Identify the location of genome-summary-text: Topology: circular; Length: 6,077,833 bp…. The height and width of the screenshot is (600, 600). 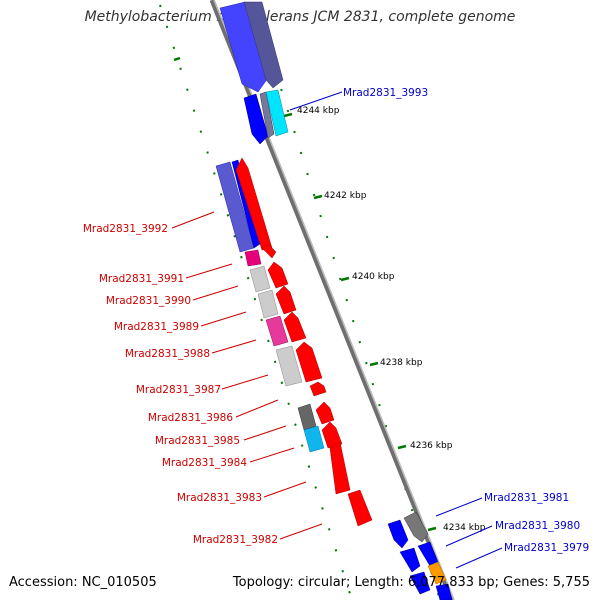
(411, 582).